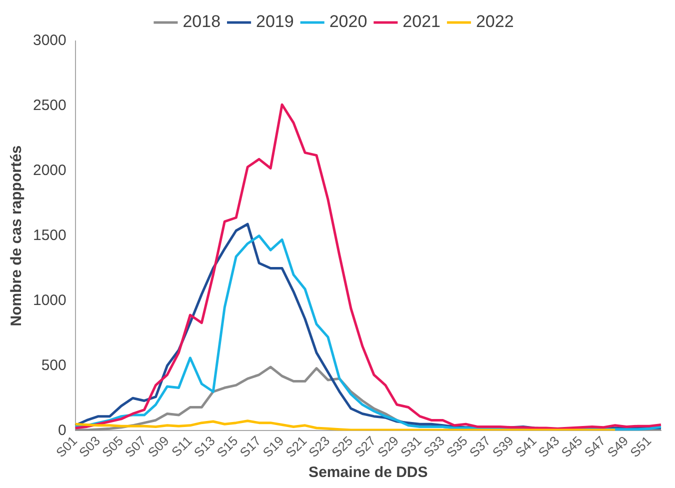  Describe the element at coordinates (421, 22) in the screenshot. I see `legend-label: 2021` at that location.